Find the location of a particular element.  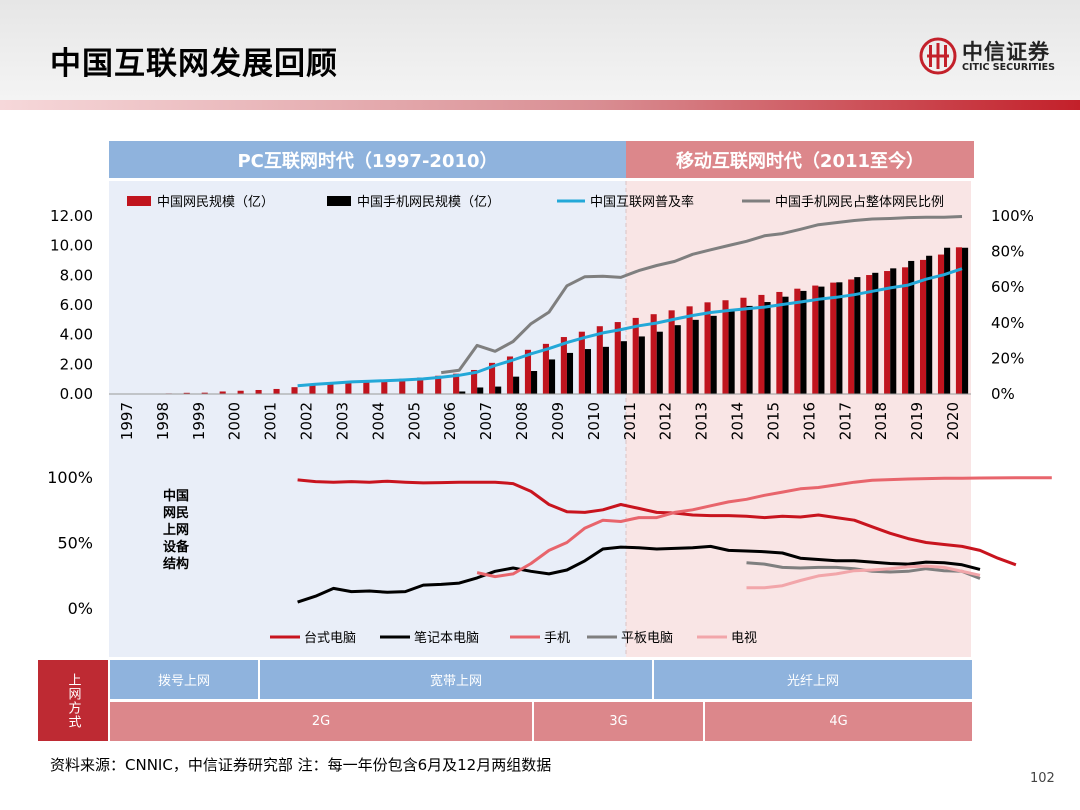

device-y-tick-label: 100% is located at coordinates (70, 477).